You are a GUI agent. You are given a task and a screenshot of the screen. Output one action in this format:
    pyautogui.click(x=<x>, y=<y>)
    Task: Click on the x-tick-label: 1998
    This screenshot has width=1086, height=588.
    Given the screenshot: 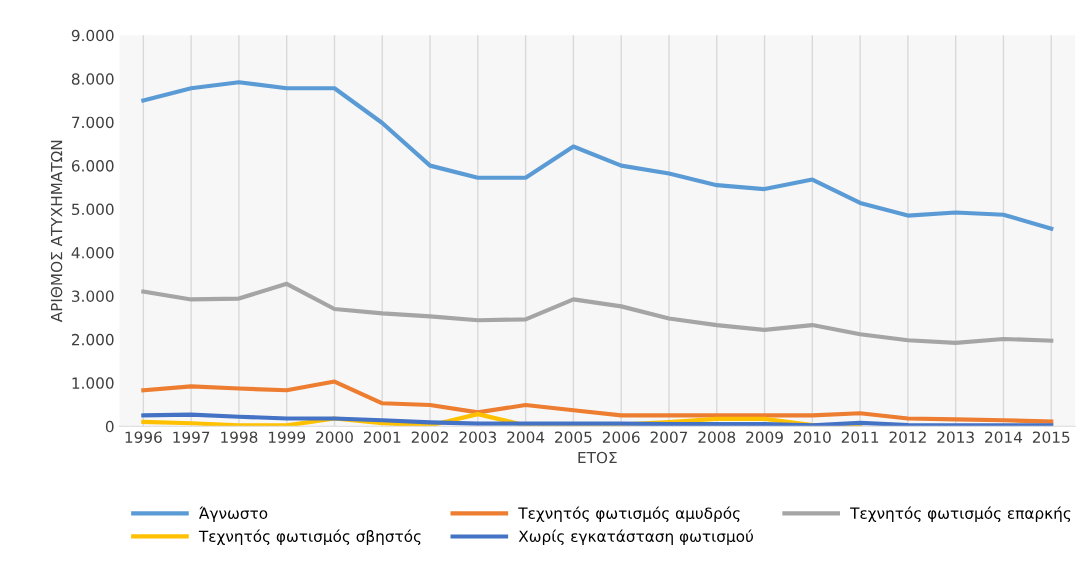 What is the action you would take?
    pyautogui.click(x=239, y=437)
    